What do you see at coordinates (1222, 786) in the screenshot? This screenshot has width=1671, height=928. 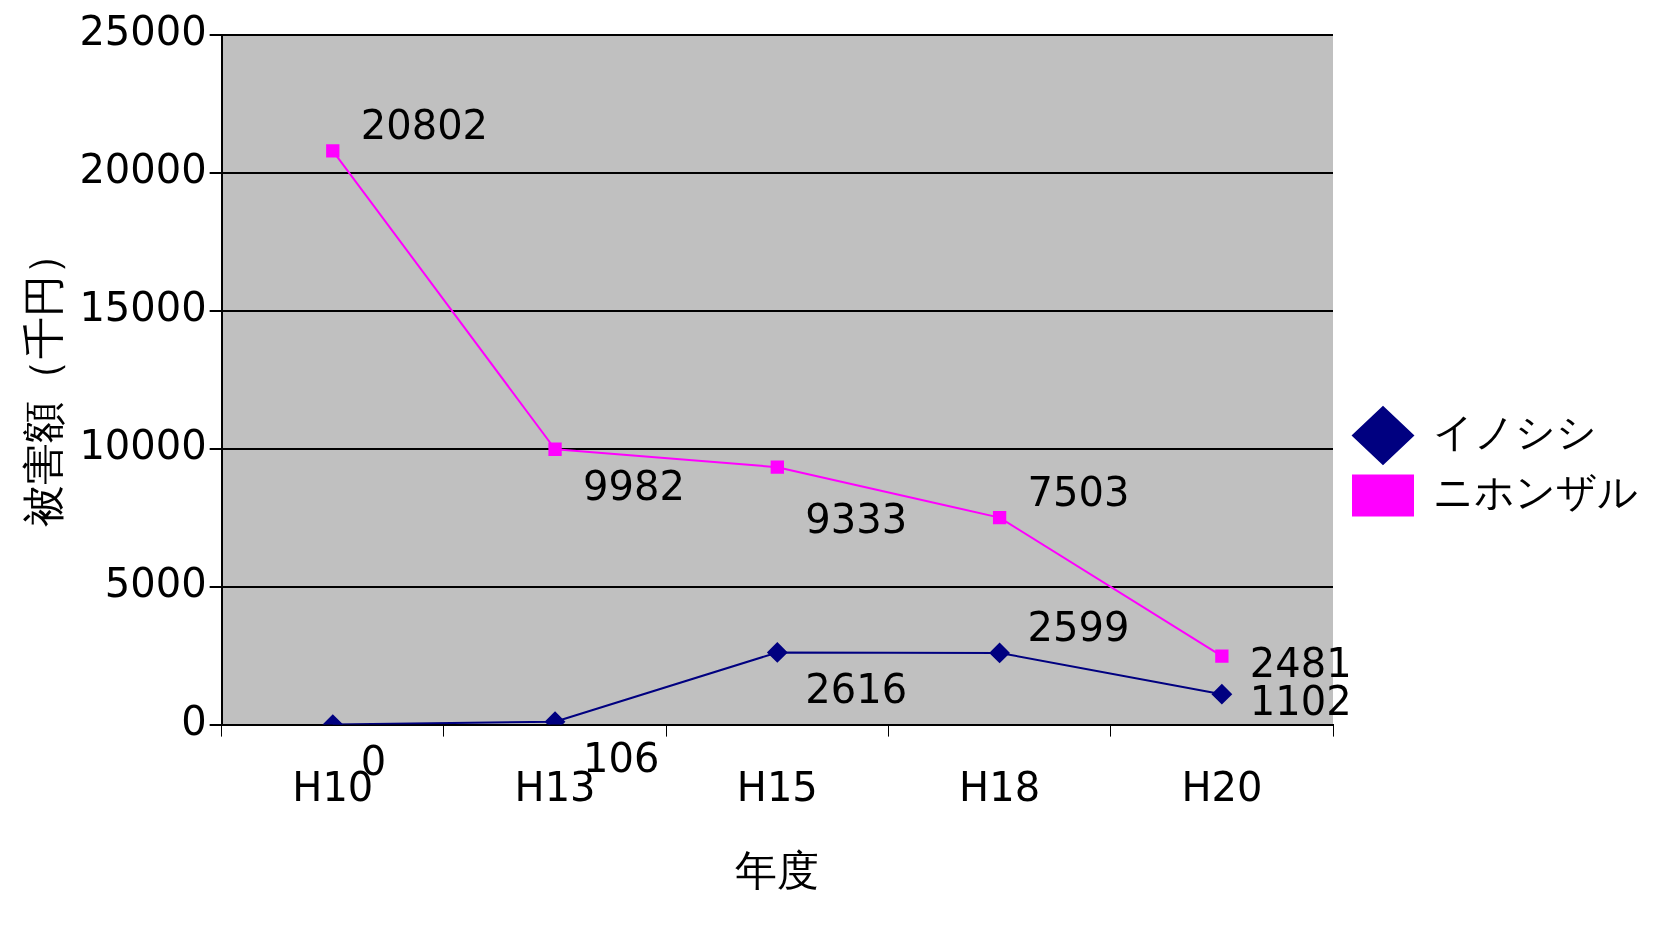 I see `x-tick-label: H20` at bounding box center [1222, 786].